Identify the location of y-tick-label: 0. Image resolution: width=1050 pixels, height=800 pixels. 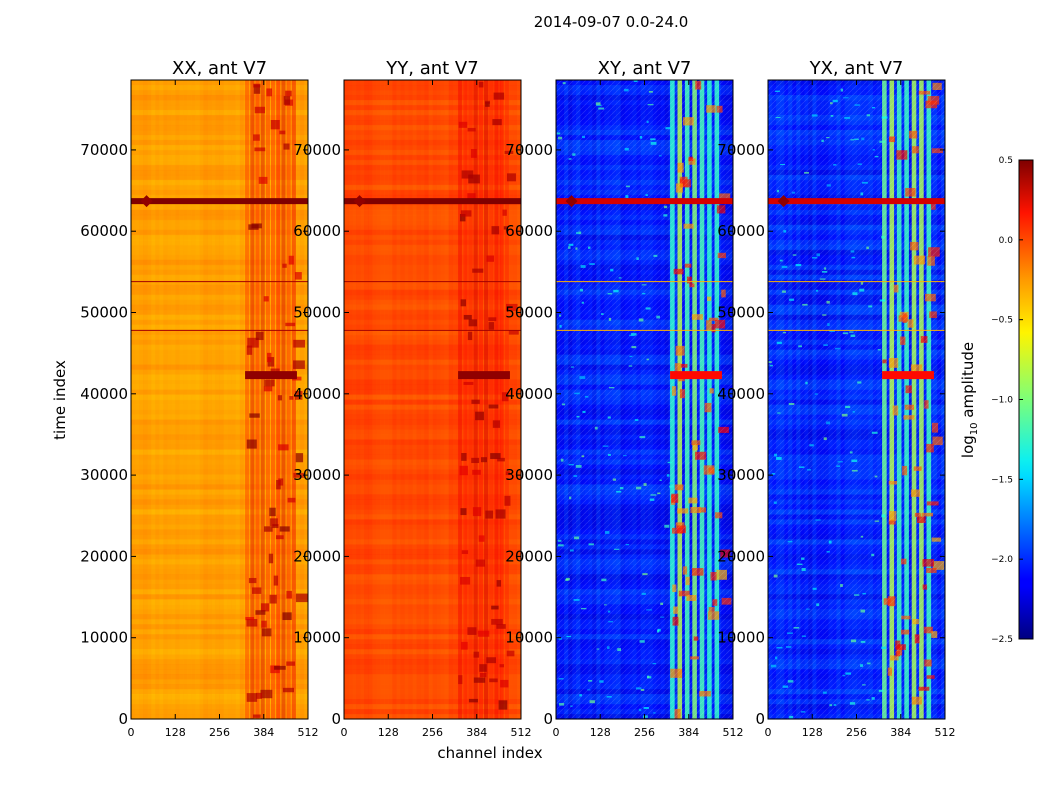
(336, 719).